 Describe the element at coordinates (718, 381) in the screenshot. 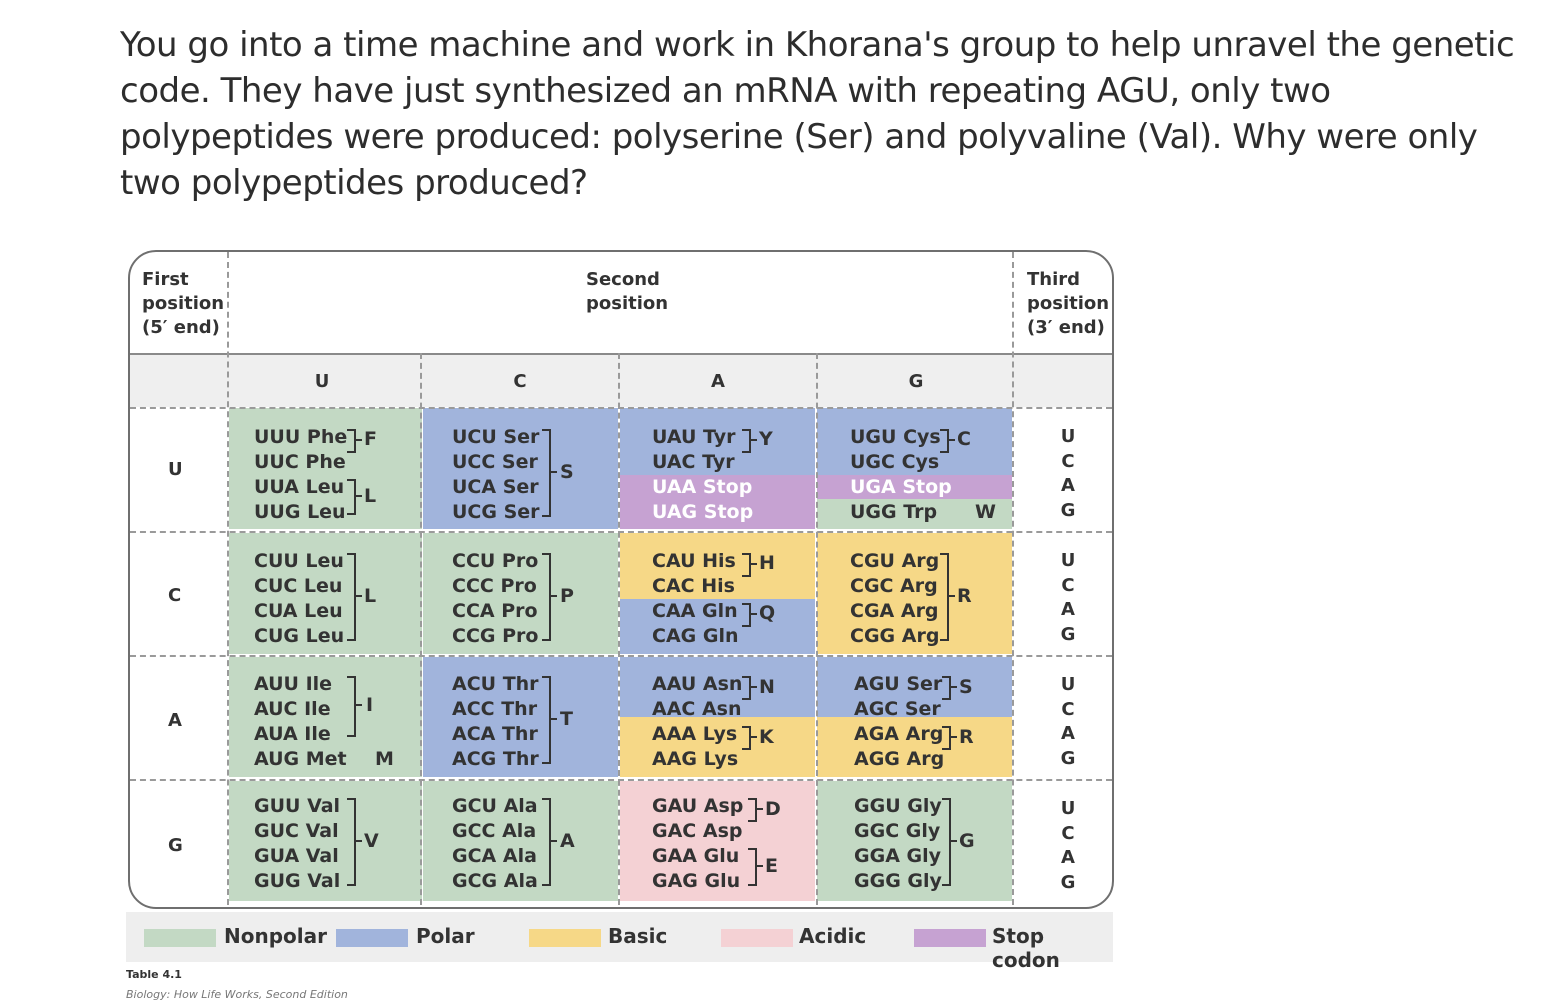

I see `second-base-a: A` at that location.